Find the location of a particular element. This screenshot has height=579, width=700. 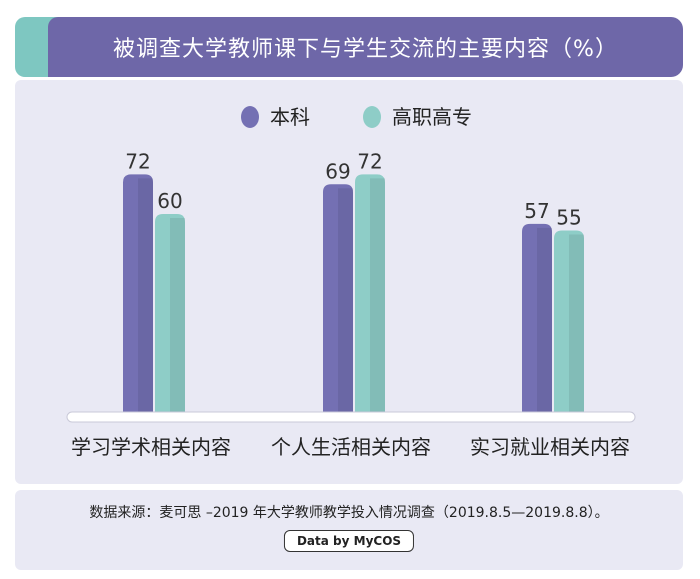

x-tick-label: 学习学术相关内容 is located at coordinates (151, 447).